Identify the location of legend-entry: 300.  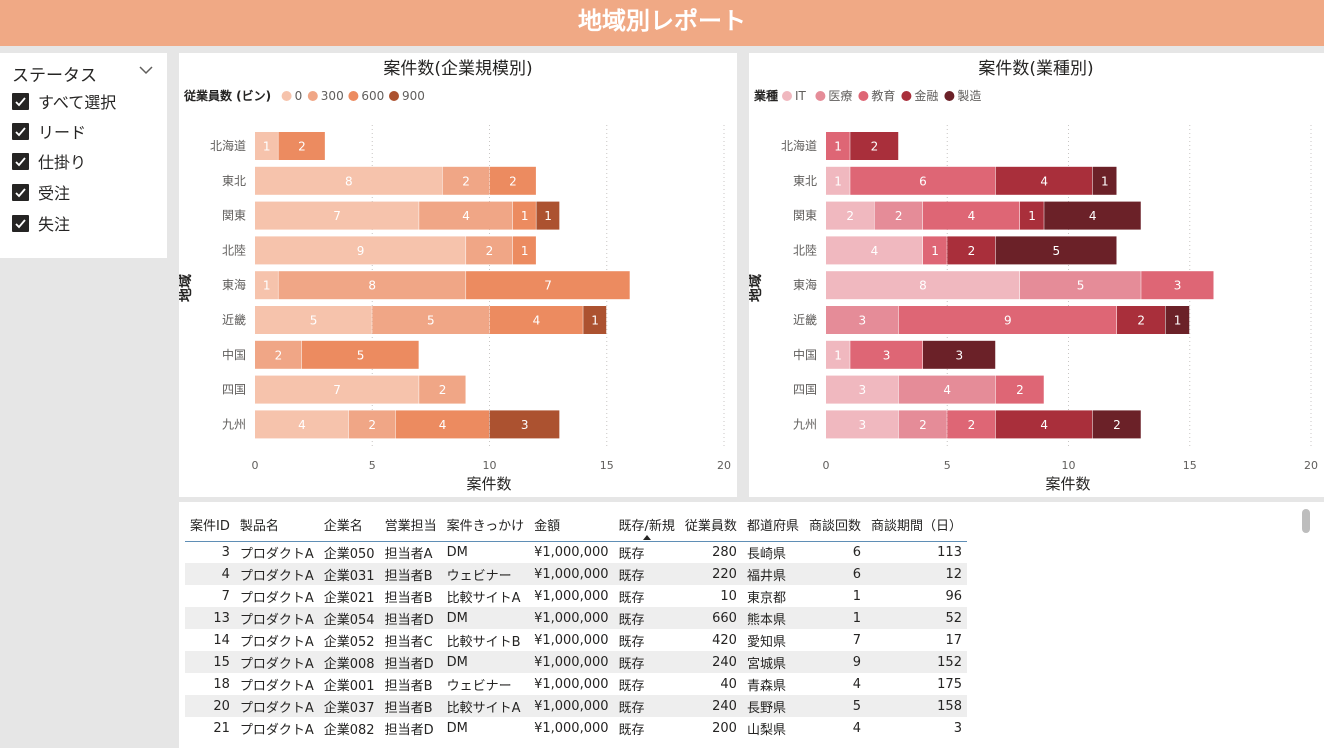
(332, 96).